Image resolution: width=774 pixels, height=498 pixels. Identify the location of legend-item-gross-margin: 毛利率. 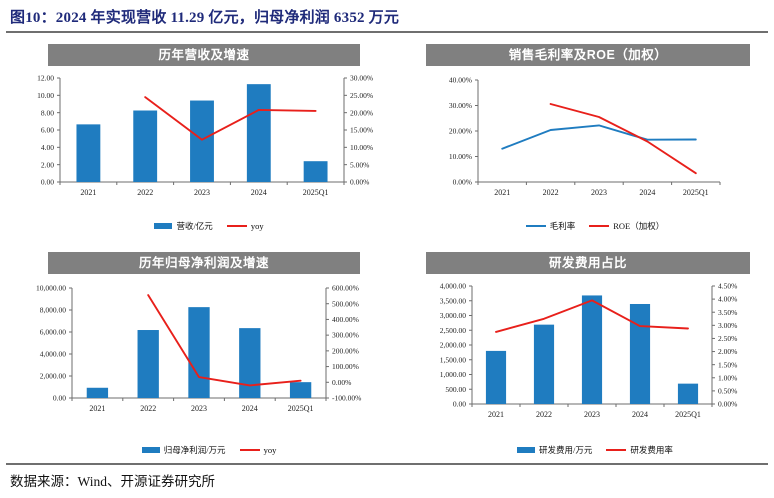
(550, 226).